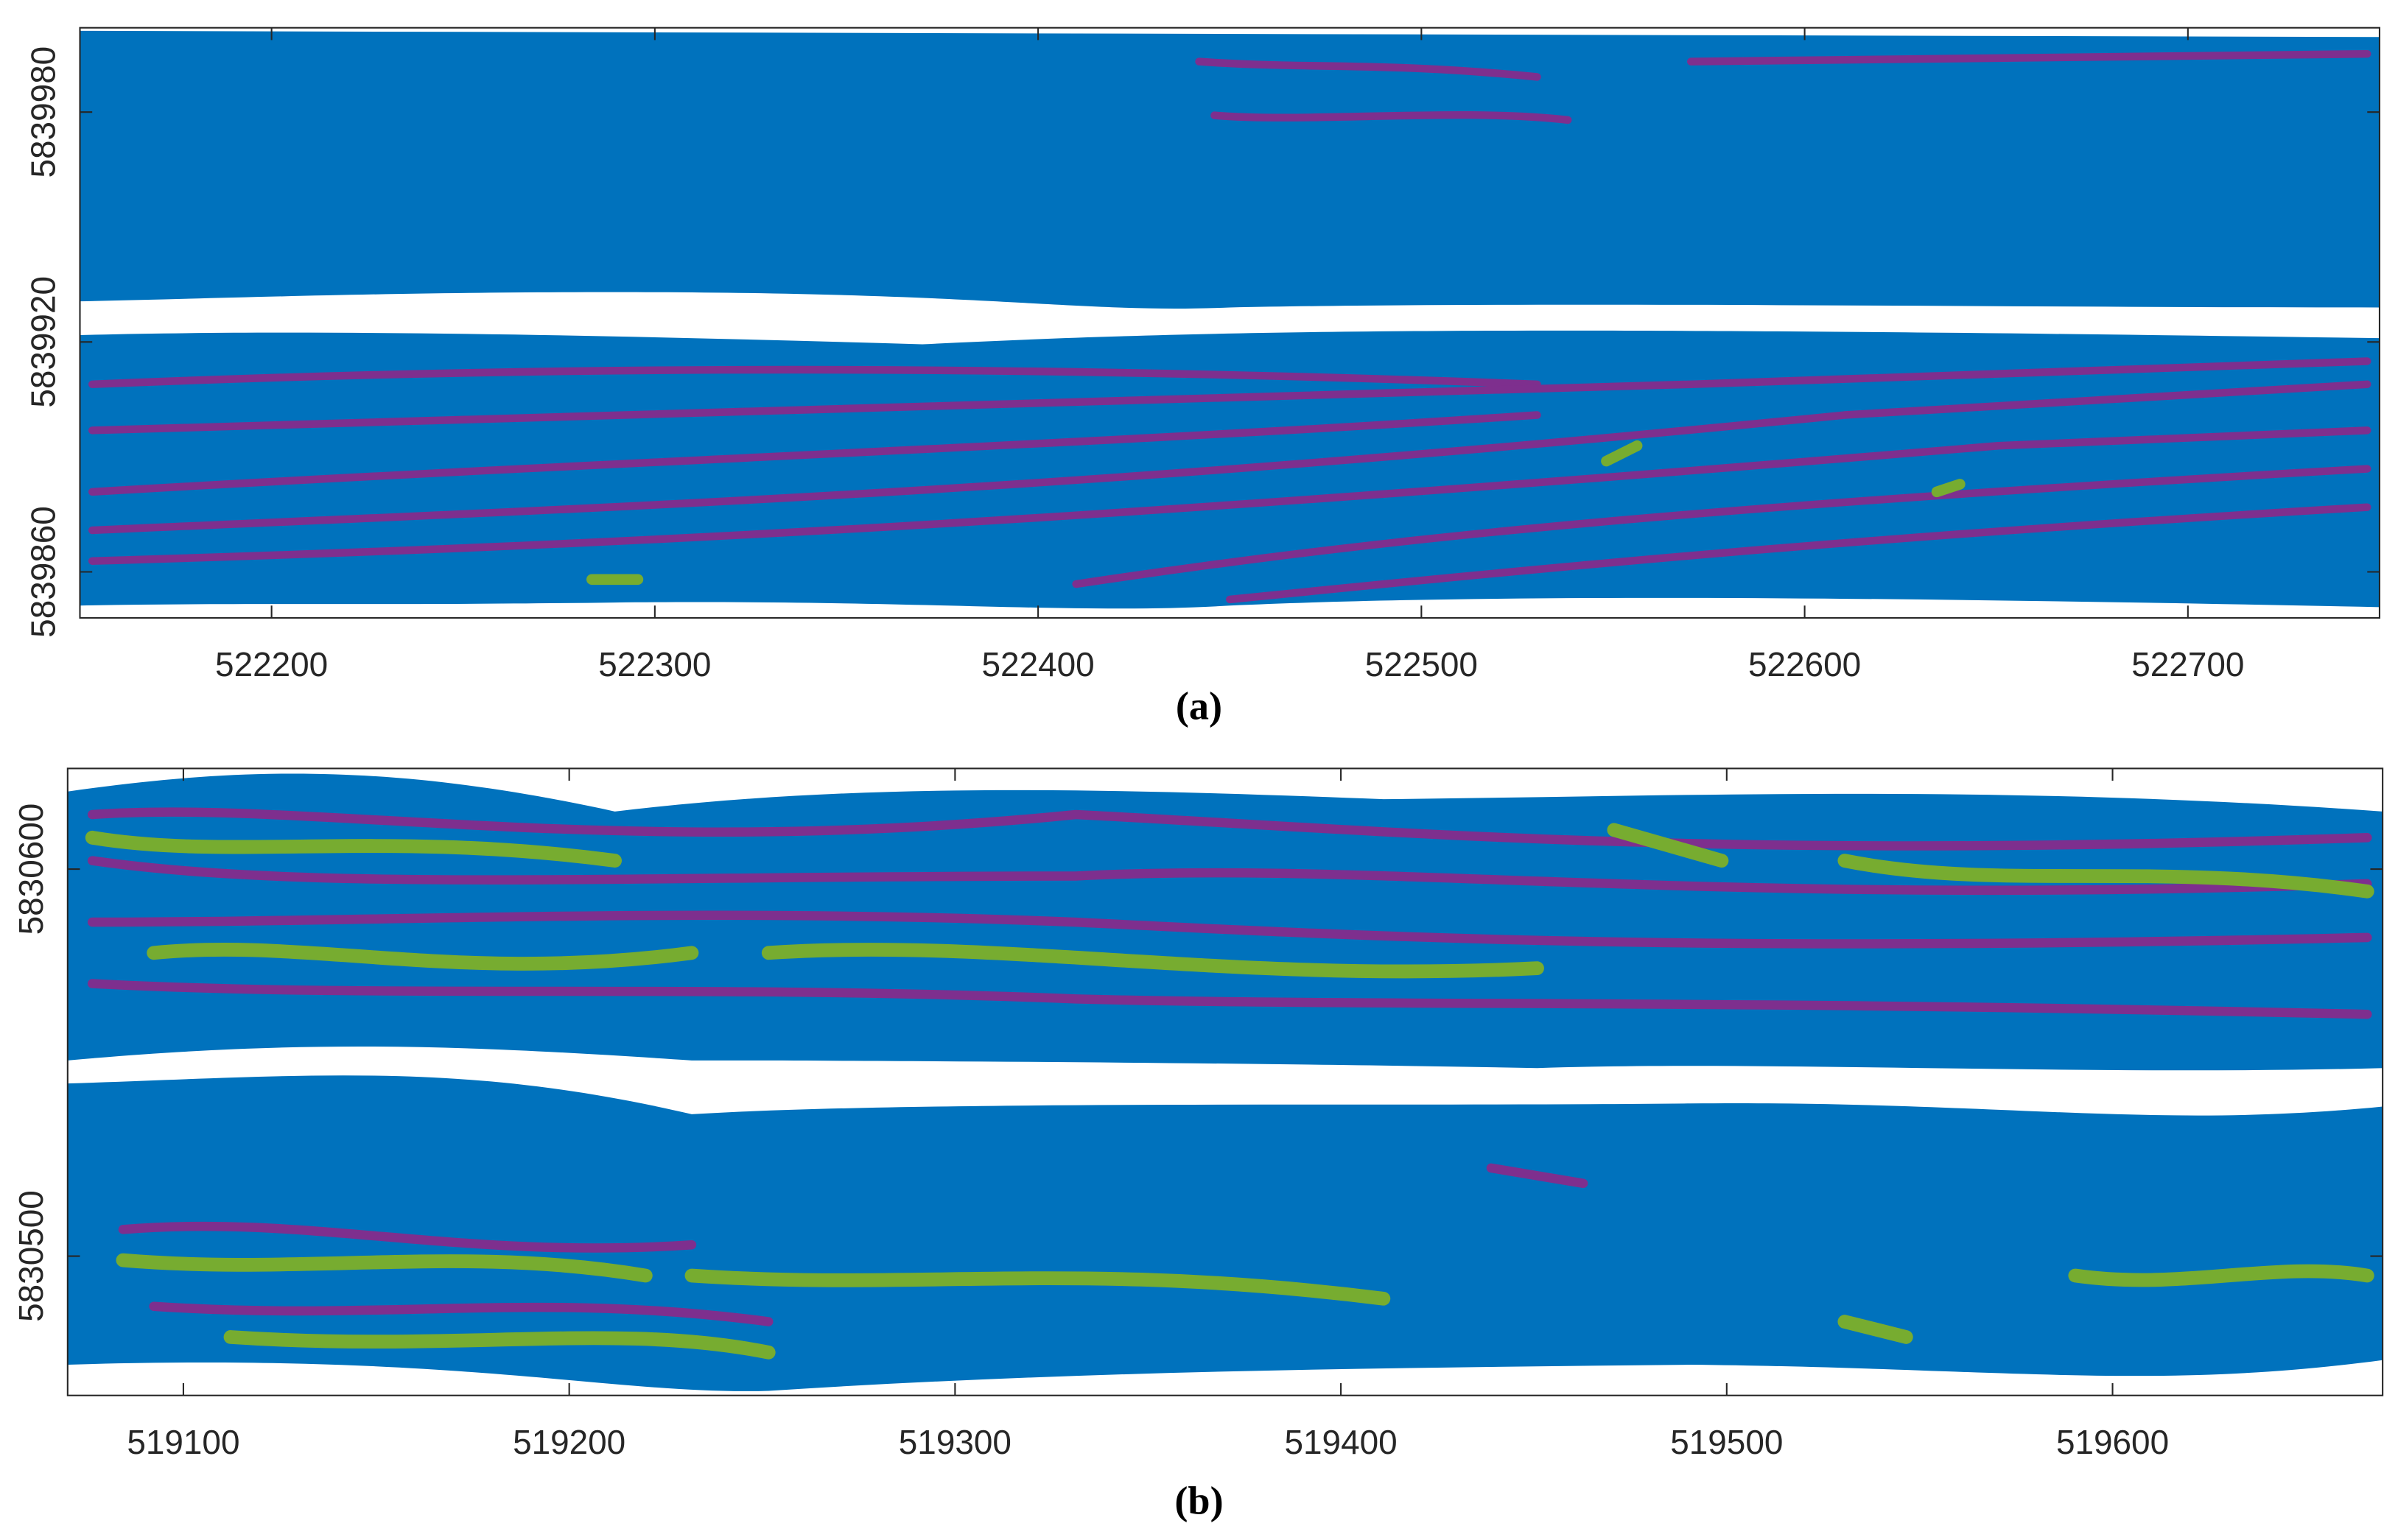  Describe the element at coordinates (1341, 1442) in the screenshot. I see `x-tick-label: 519400` at that location.